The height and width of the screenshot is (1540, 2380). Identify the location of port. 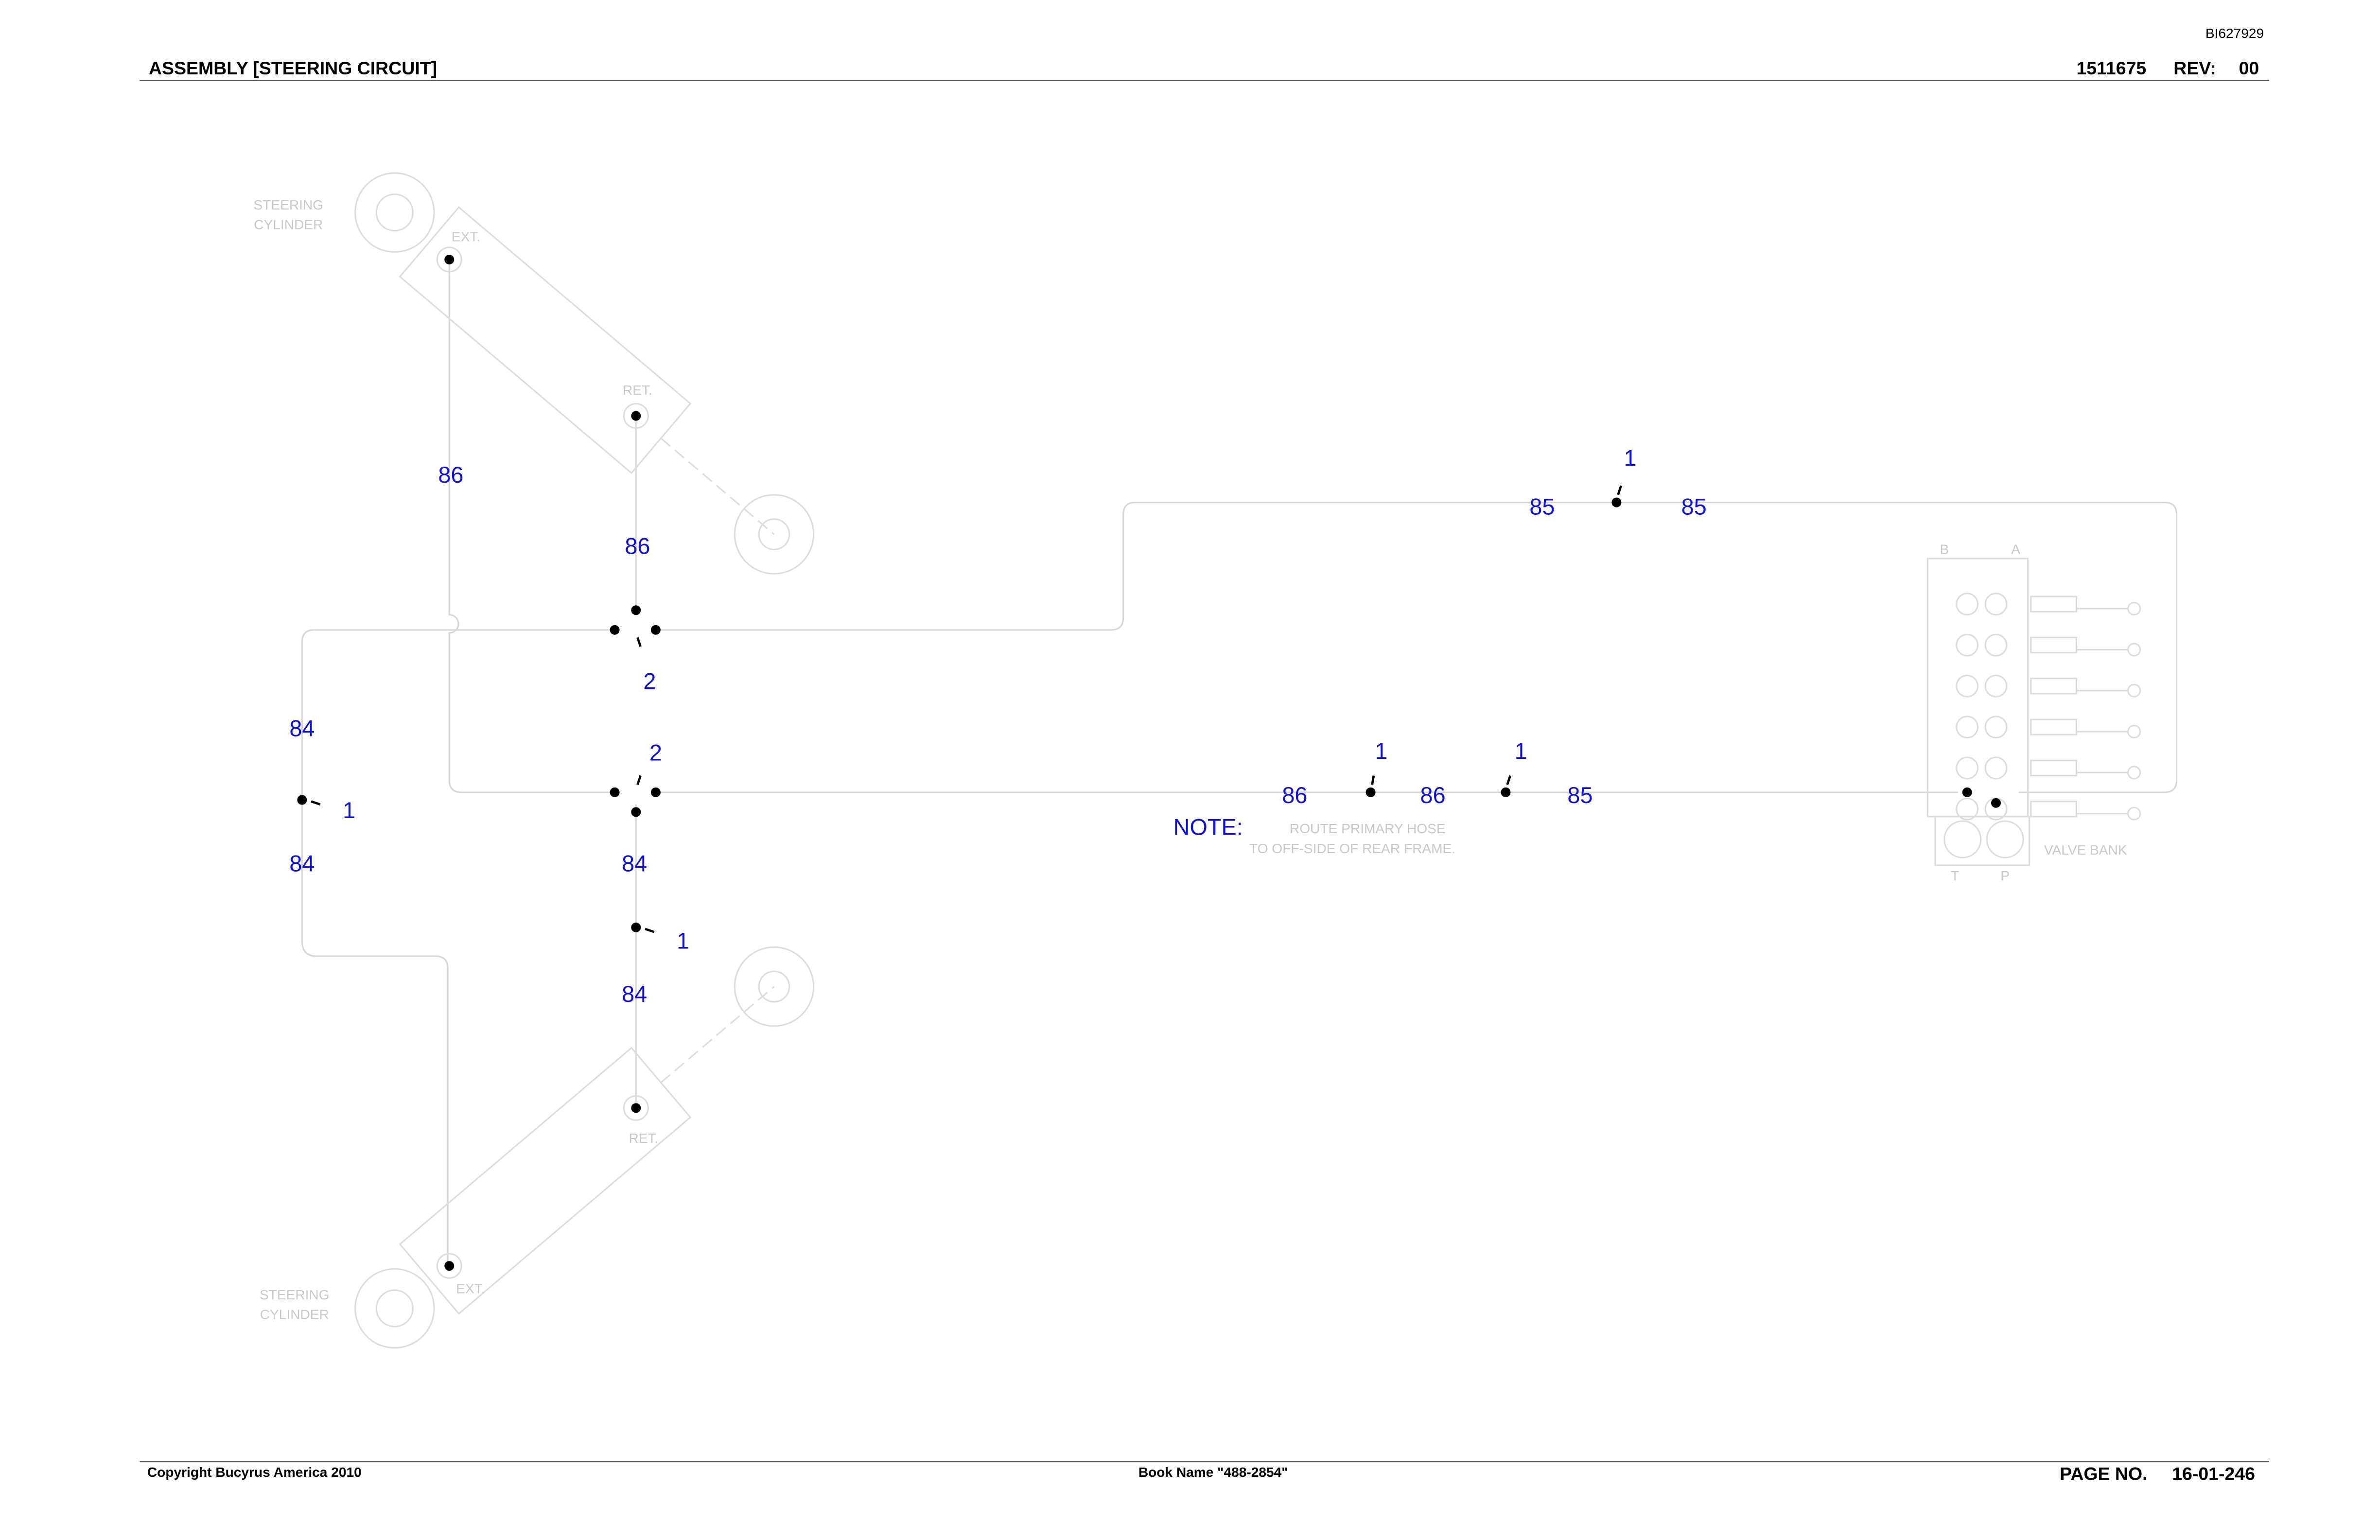
(1962, 839).